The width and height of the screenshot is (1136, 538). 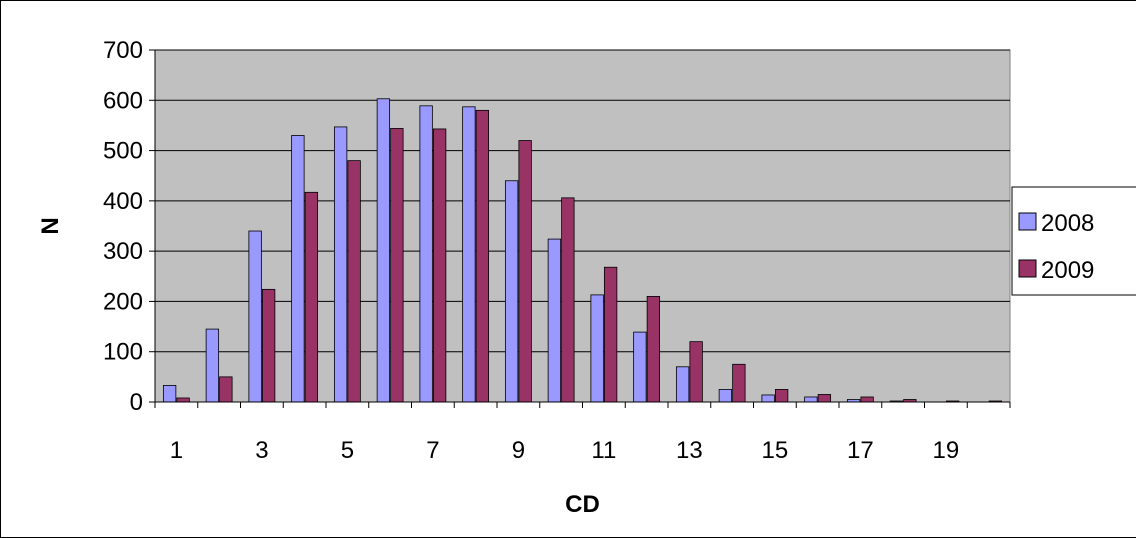 What do you see at coordinates (518, 450) in the screenshot?
I see `x-tick-label: 9` at bounding box center [518, 450].